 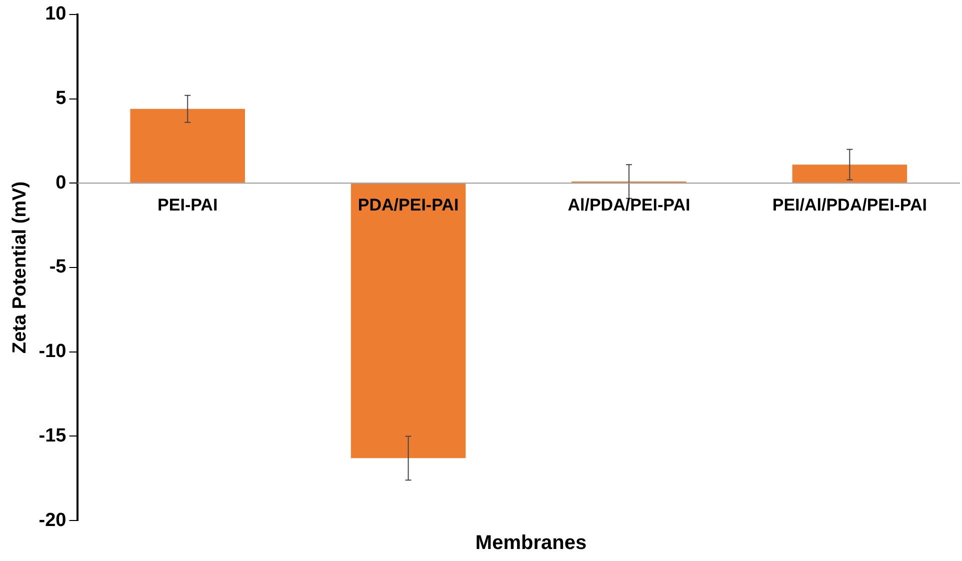 What do you see at coordinates (52, 520) in the screenshot?
I see `y-tick-label: -20` at bounding box center [52, 520].